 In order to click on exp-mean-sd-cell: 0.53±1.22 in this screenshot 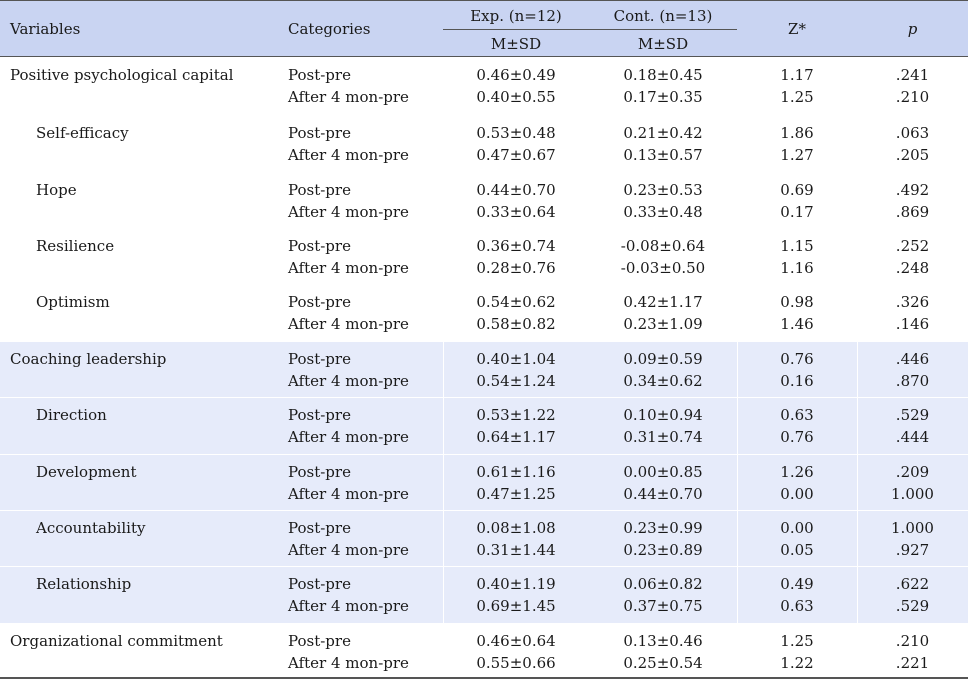, I will do `click(516, 415)`.